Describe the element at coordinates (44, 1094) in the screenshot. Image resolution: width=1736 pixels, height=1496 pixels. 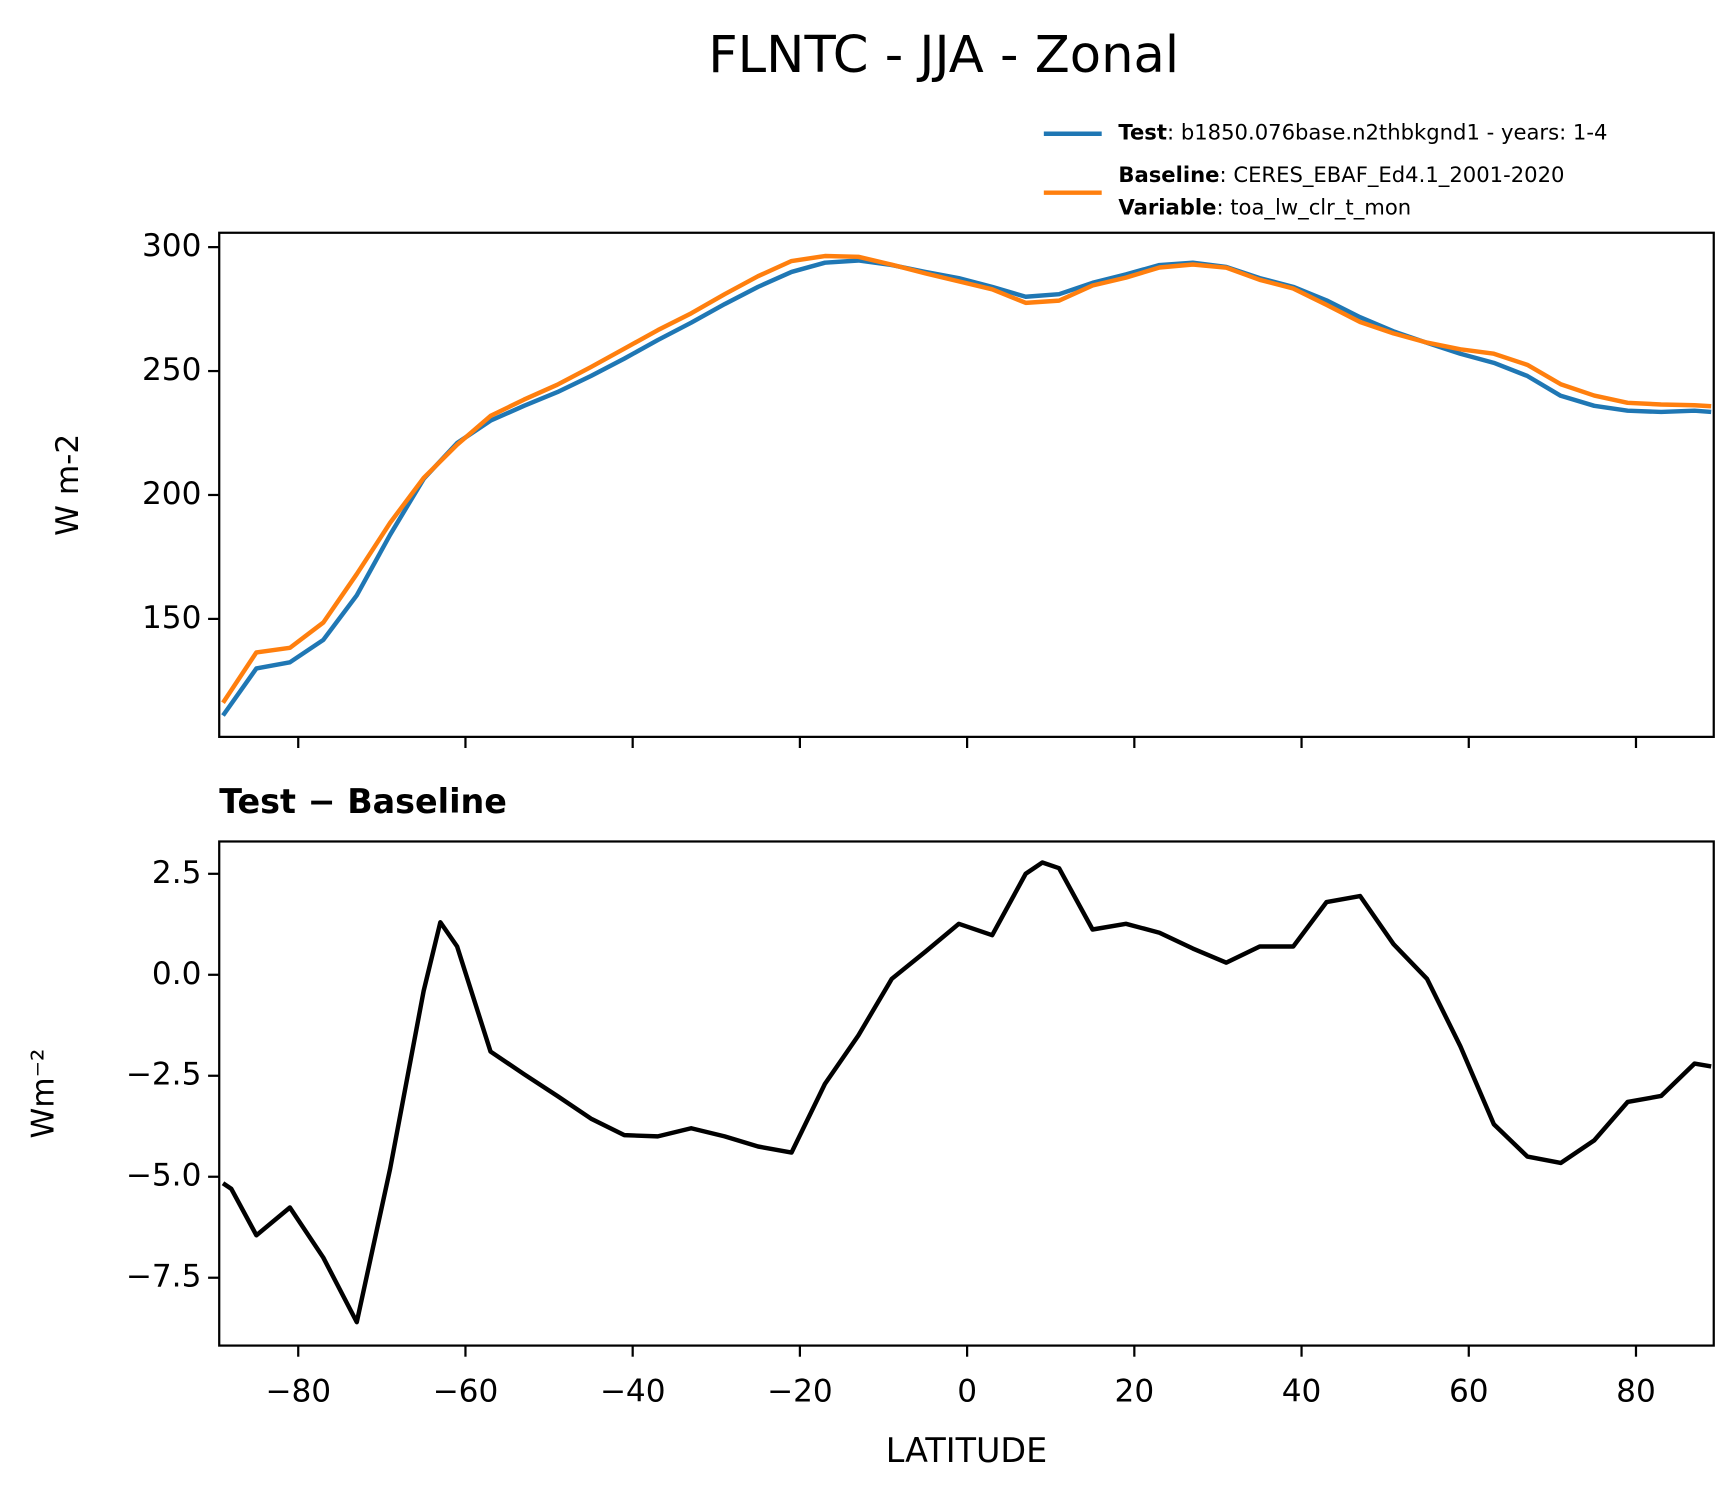
I see `y-axis-label: Wm⁻²` at that location.